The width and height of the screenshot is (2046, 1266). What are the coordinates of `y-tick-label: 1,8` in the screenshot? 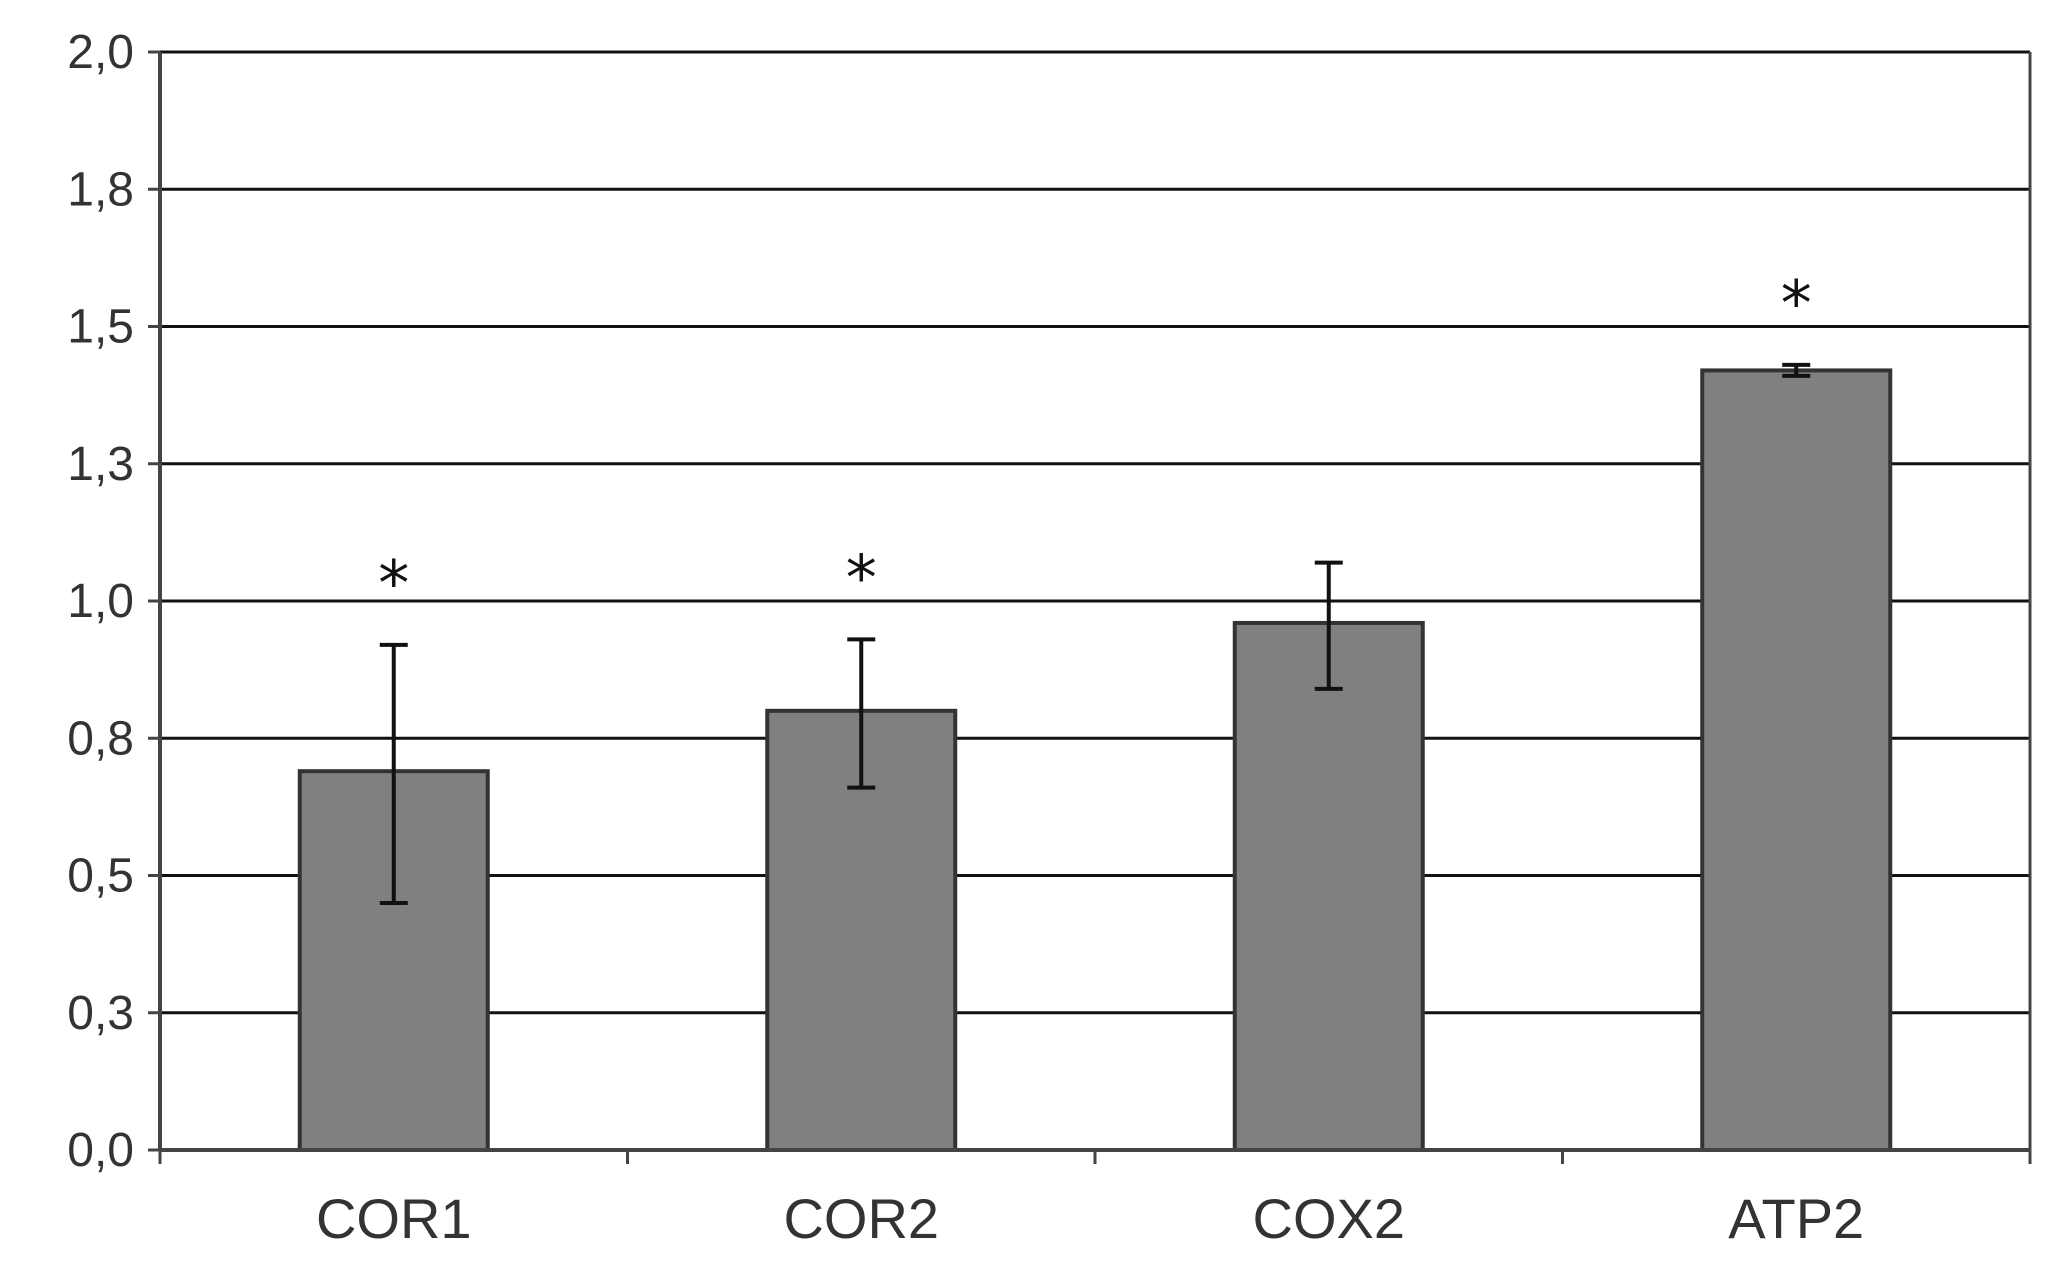 It's located at (100, 189).